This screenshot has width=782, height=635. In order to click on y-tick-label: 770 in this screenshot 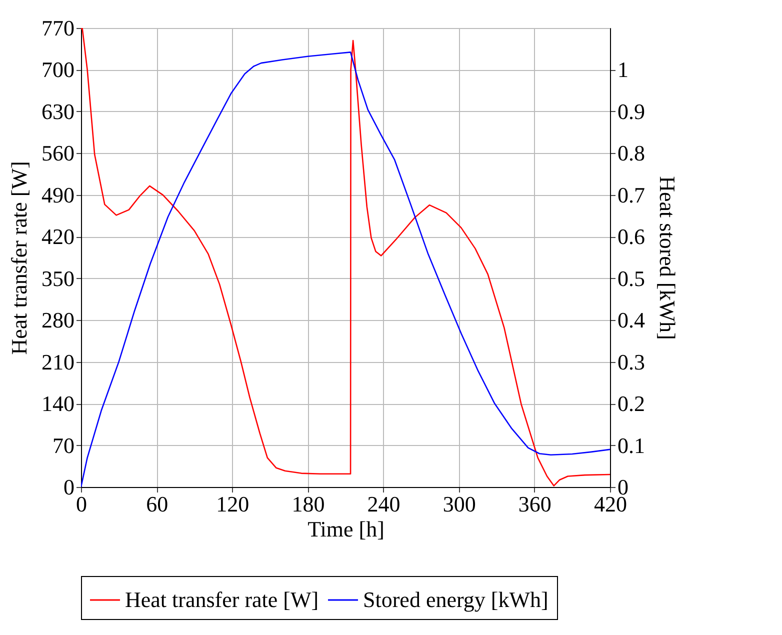, I will do `click(58, 28)`.